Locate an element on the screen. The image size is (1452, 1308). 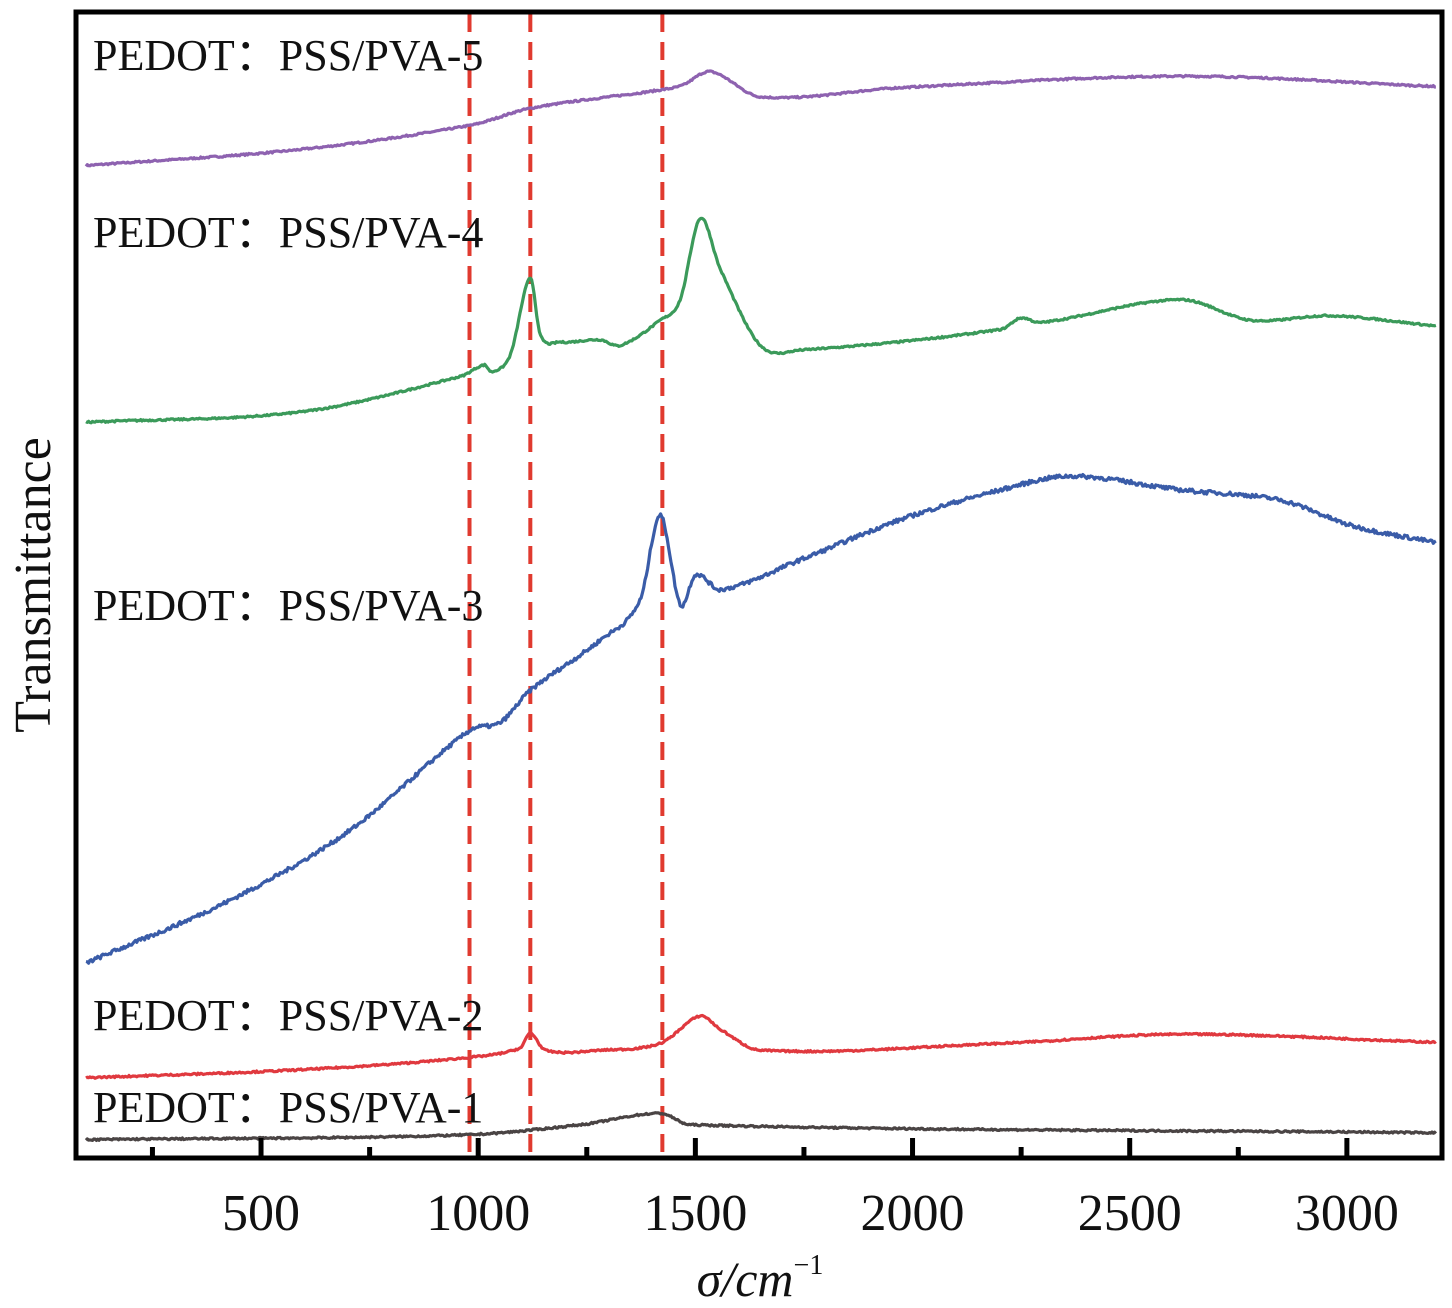
x-tick-label: 2500 is located at coordinates (1130, 1213).